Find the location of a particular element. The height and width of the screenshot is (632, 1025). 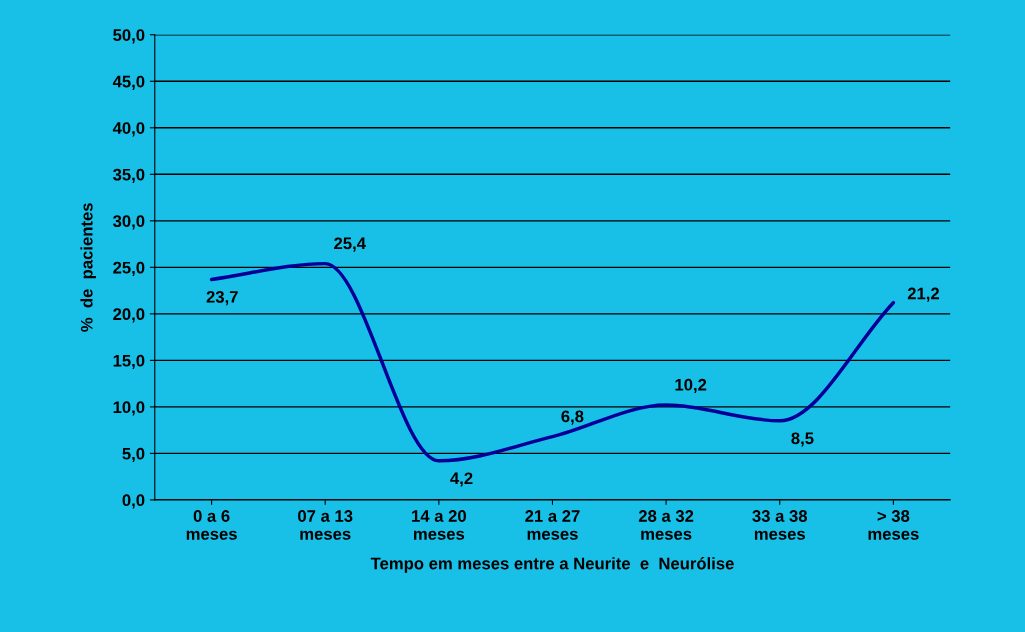

x-tick-label: 07 a 13 meses is located at coordinates (325, 525).